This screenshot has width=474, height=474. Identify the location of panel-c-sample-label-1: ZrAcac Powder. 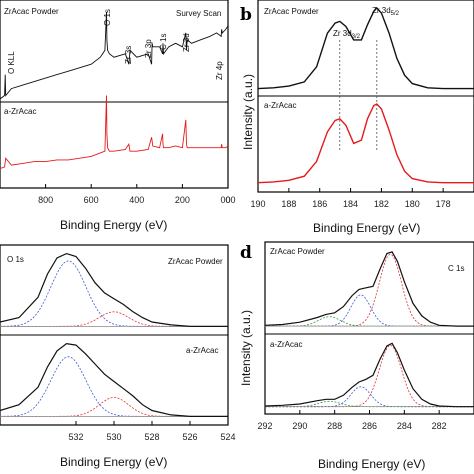
(195, 261).